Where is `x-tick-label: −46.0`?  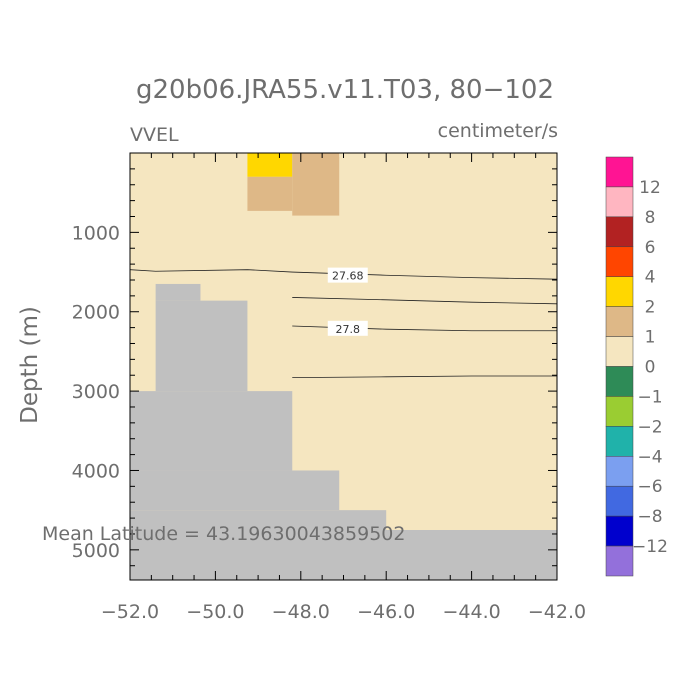 x-tick-label: −46.0 is located at coordinates (386, 612).